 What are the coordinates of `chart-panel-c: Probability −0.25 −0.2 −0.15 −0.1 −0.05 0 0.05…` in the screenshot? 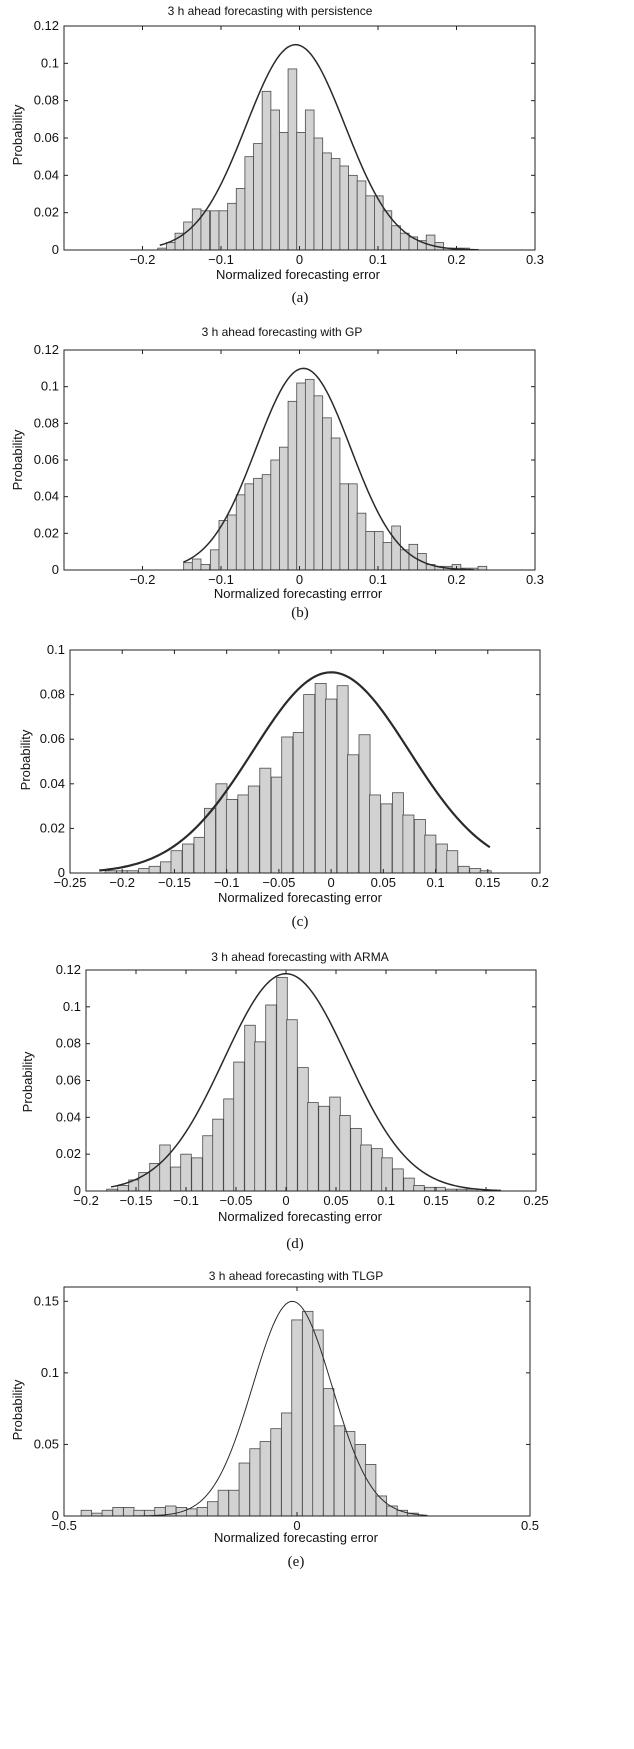 It's located at (283, 786).